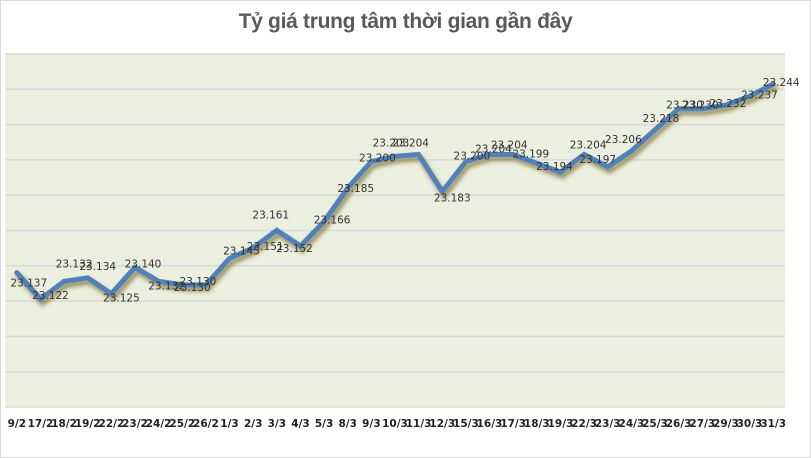  I want to click on x-tick-label: 19/2, so click(88, 424).